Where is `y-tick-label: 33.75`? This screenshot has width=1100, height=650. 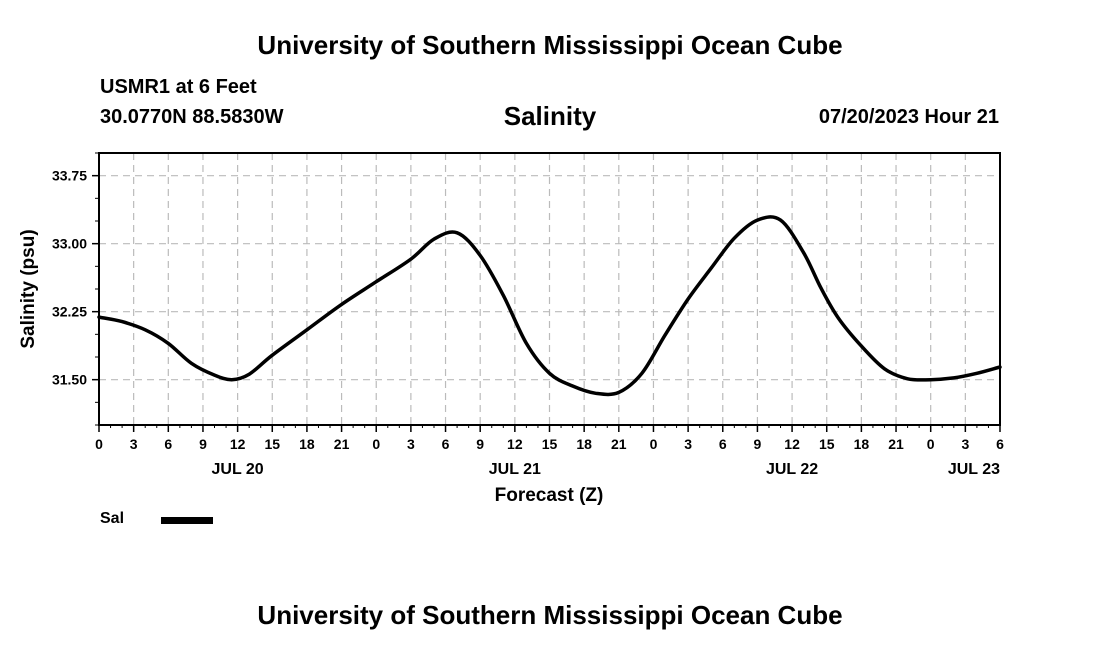
y-tick-label: 33.75 is located at coordinates (69, 176).